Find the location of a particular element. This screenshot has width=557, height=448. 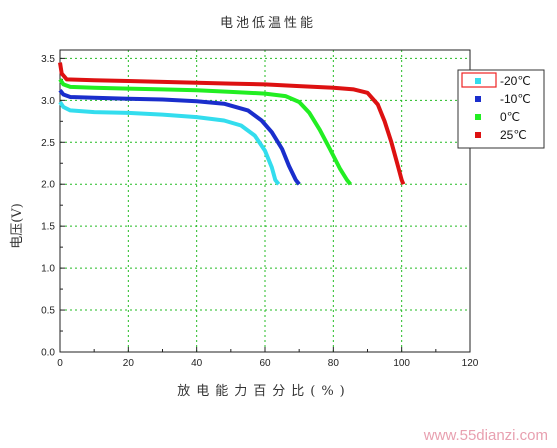

x-axis-ticks: 0 20 40 60 80 100 120 is located at coordinates (268, 358).